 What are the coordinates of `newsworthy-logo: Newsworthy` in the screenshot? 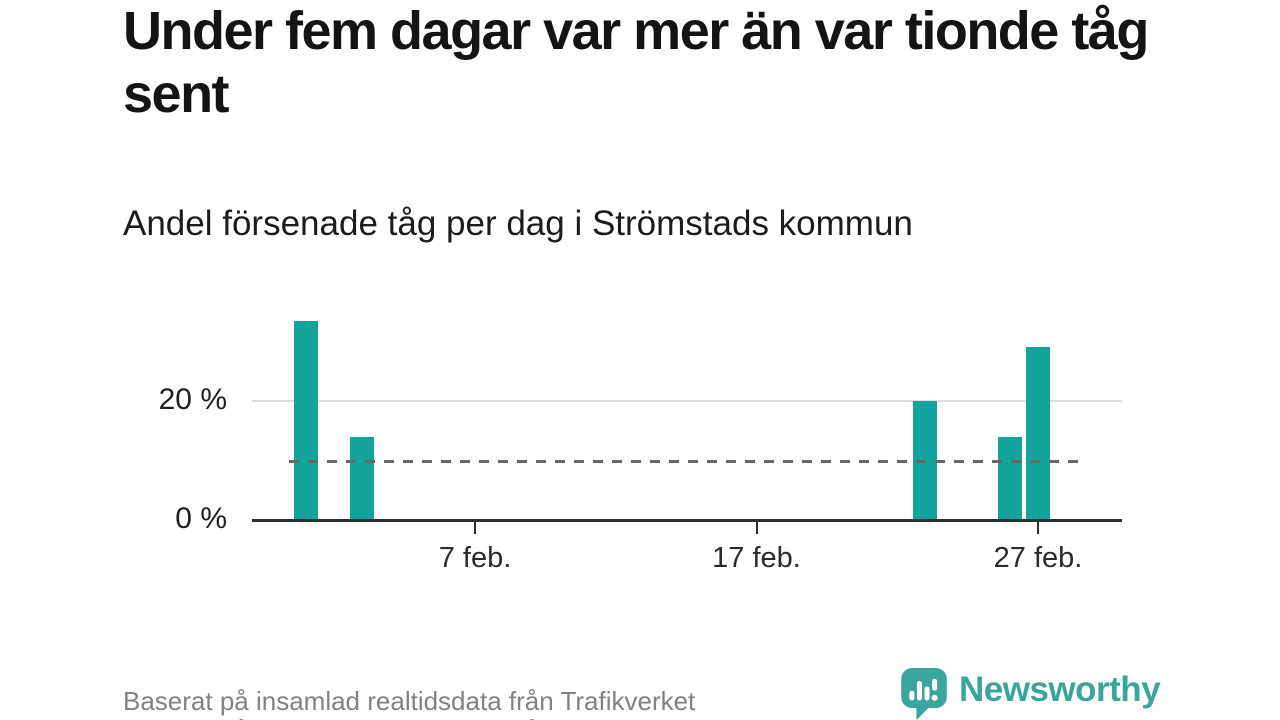 It's located at (1031, 694).